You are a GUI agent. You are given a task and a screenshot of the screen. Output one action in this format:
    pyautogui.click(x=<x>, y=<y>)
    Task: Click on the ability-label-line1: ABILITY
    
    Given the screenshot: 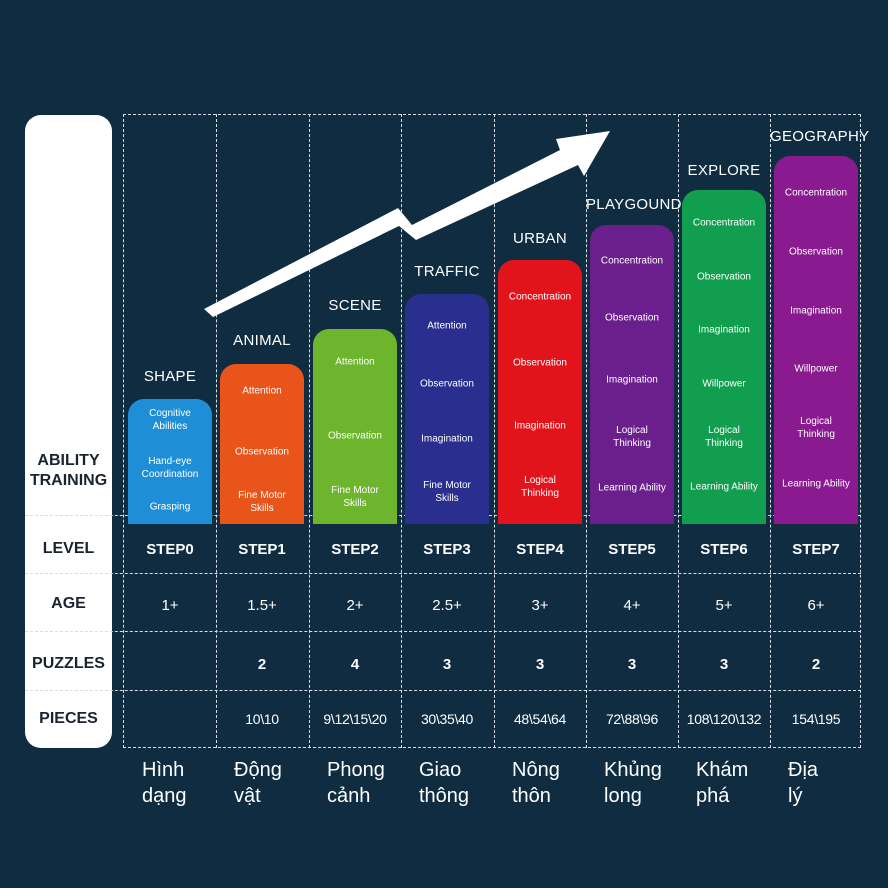 What is the action you would take?
    pyautogui.click(x=68, y=460)
    